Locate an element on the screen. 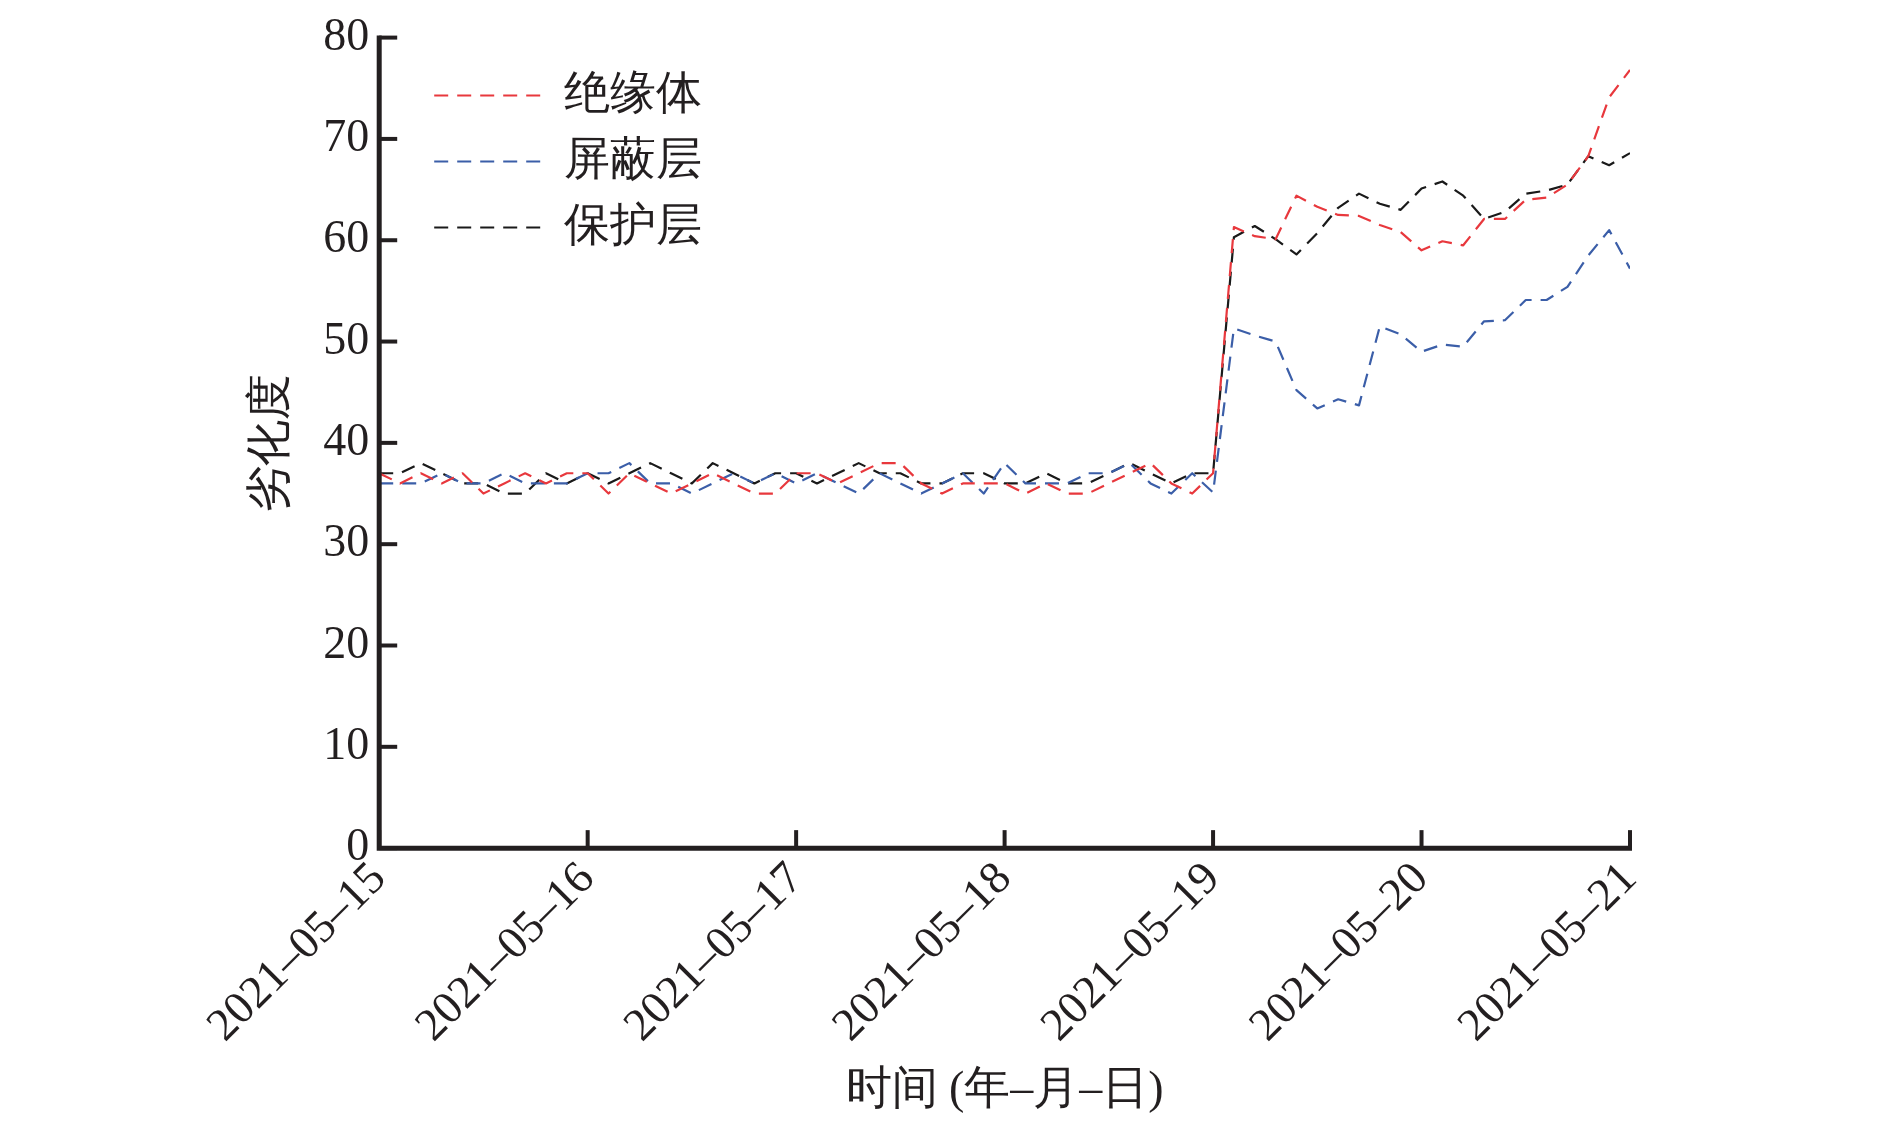 The image size is (1890, 1133). legend-label: 保护层 is located at coordinates (633, 224).